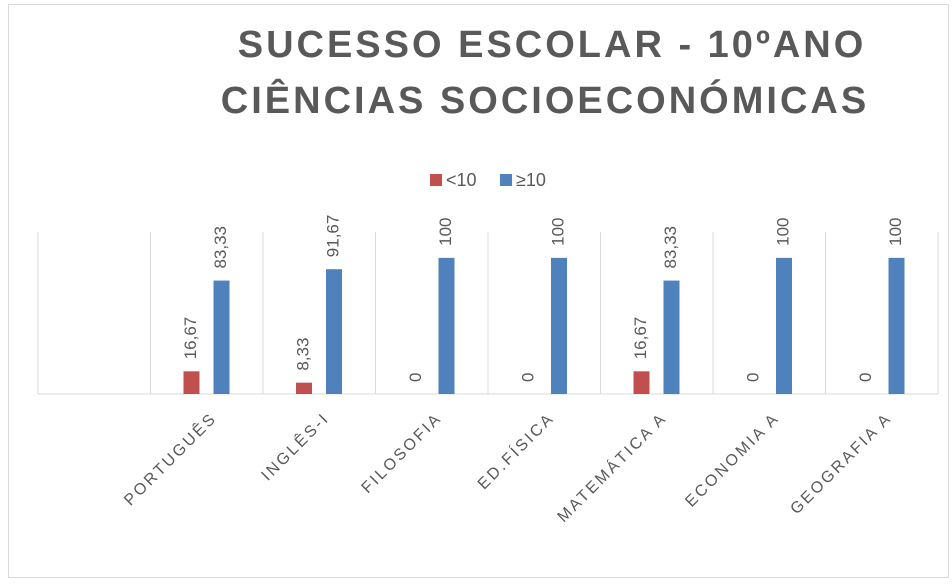  What do you see at coordinates (531, 180) in the screenshot?
I see `legend-label: ≥10` at bounding box center [531, 180].